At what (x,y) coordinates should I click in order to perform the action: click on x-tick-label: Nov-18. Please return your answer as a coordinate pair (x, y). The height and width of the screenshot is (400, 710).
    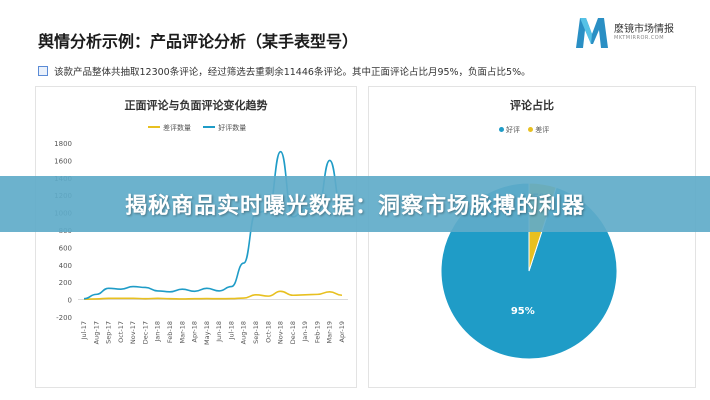
    Looking at the image, I should click on (281, 332).